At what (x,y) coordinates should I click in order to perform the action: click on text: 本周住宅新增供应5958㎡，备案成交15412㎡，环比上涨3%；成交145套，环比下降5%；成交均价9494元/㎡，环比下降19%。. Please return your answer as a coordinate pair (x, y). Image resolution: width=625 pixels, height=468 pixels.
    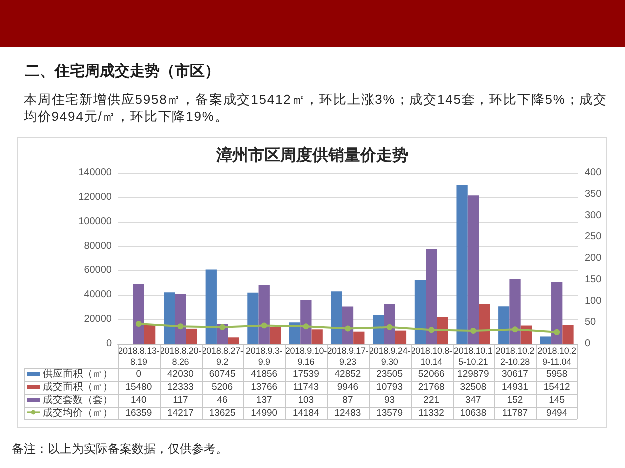
    Looking at the image, I should click on (316, 108).